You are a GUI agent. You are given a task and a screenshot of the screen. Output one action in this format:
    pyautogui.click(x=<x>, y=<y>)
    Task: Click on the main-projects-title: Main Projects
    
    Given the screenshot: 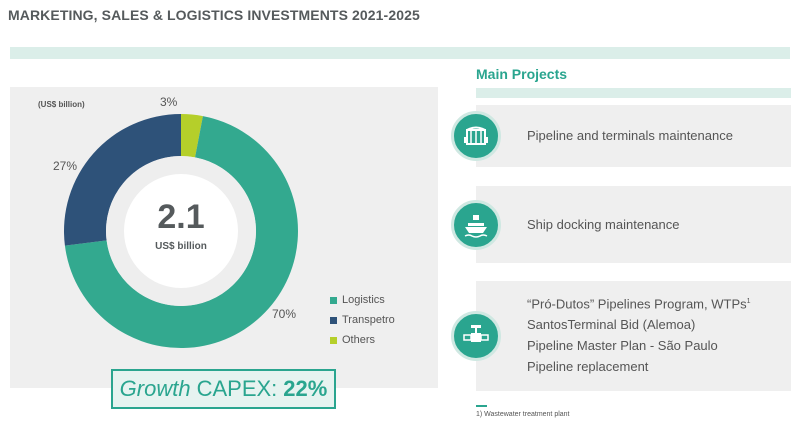 What is the action you would take?
    pyautogui.click(x=522, y=74)
    